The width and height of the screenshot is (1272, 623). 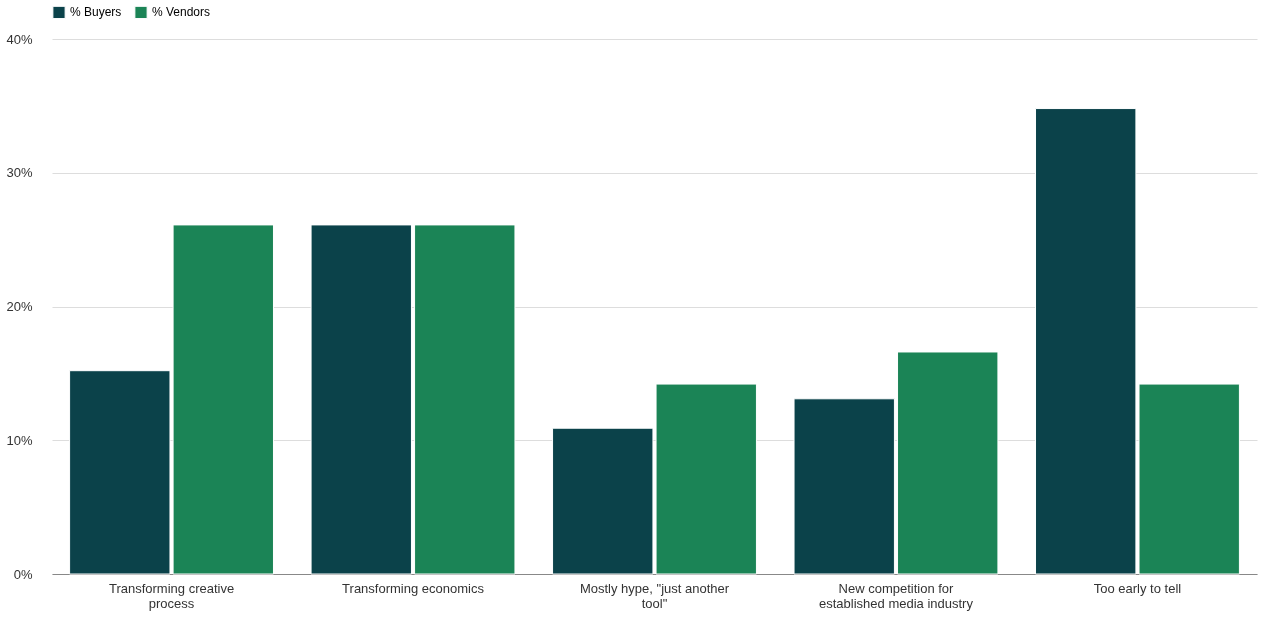 I want to click on y-tick-label: 40%, so click(x=19, y=39).